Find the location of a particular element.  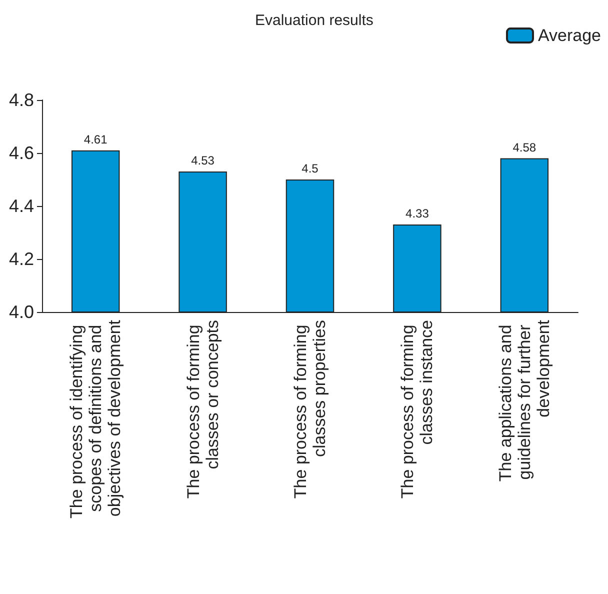

x-tick-label: The process of forming classes properties is located at coordinates (310, 409).